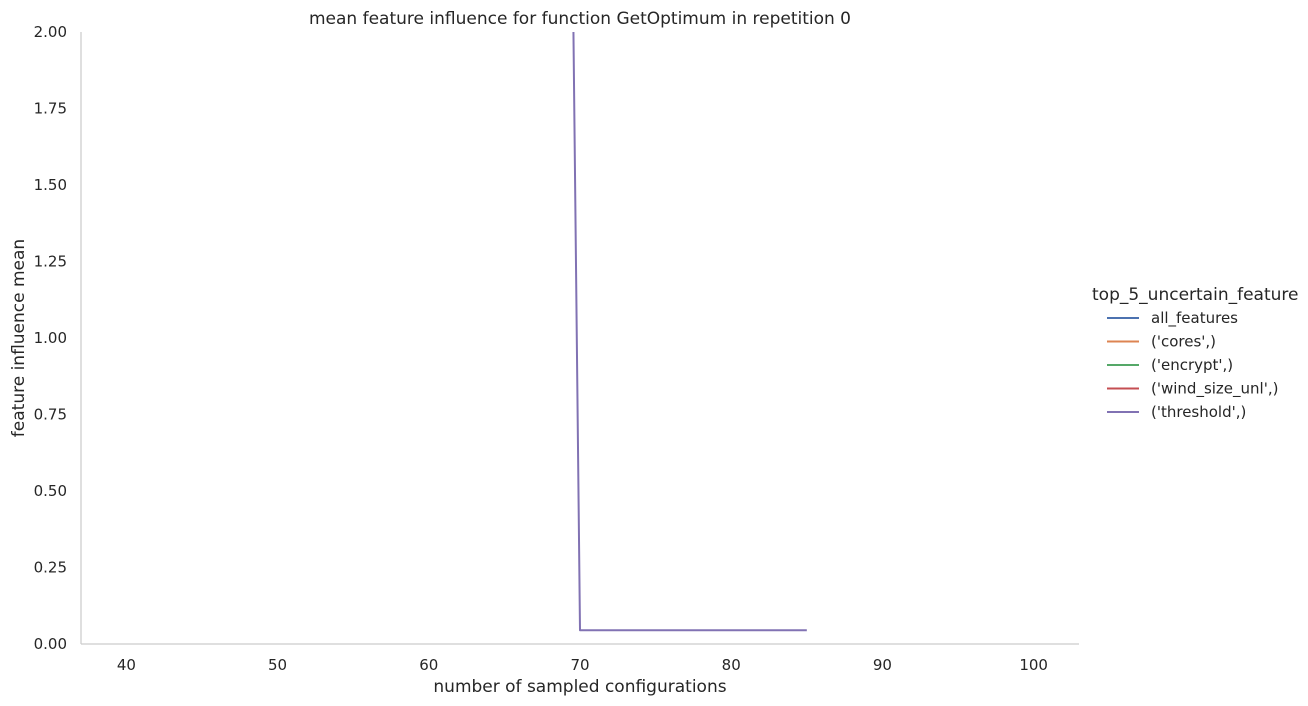  What do you see at coordinates (126, 665) in the screenshot?
I see `x-tick-label: 40` at bounding box center [126, 665].